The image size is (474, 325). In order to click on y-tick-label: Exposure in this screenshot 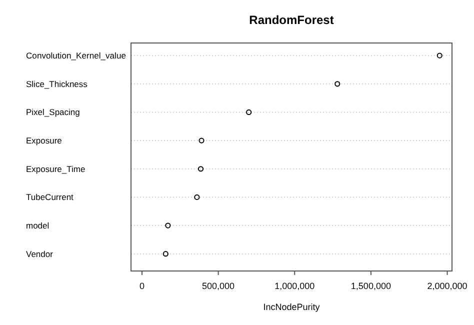, I will do `click(44, 141)`.